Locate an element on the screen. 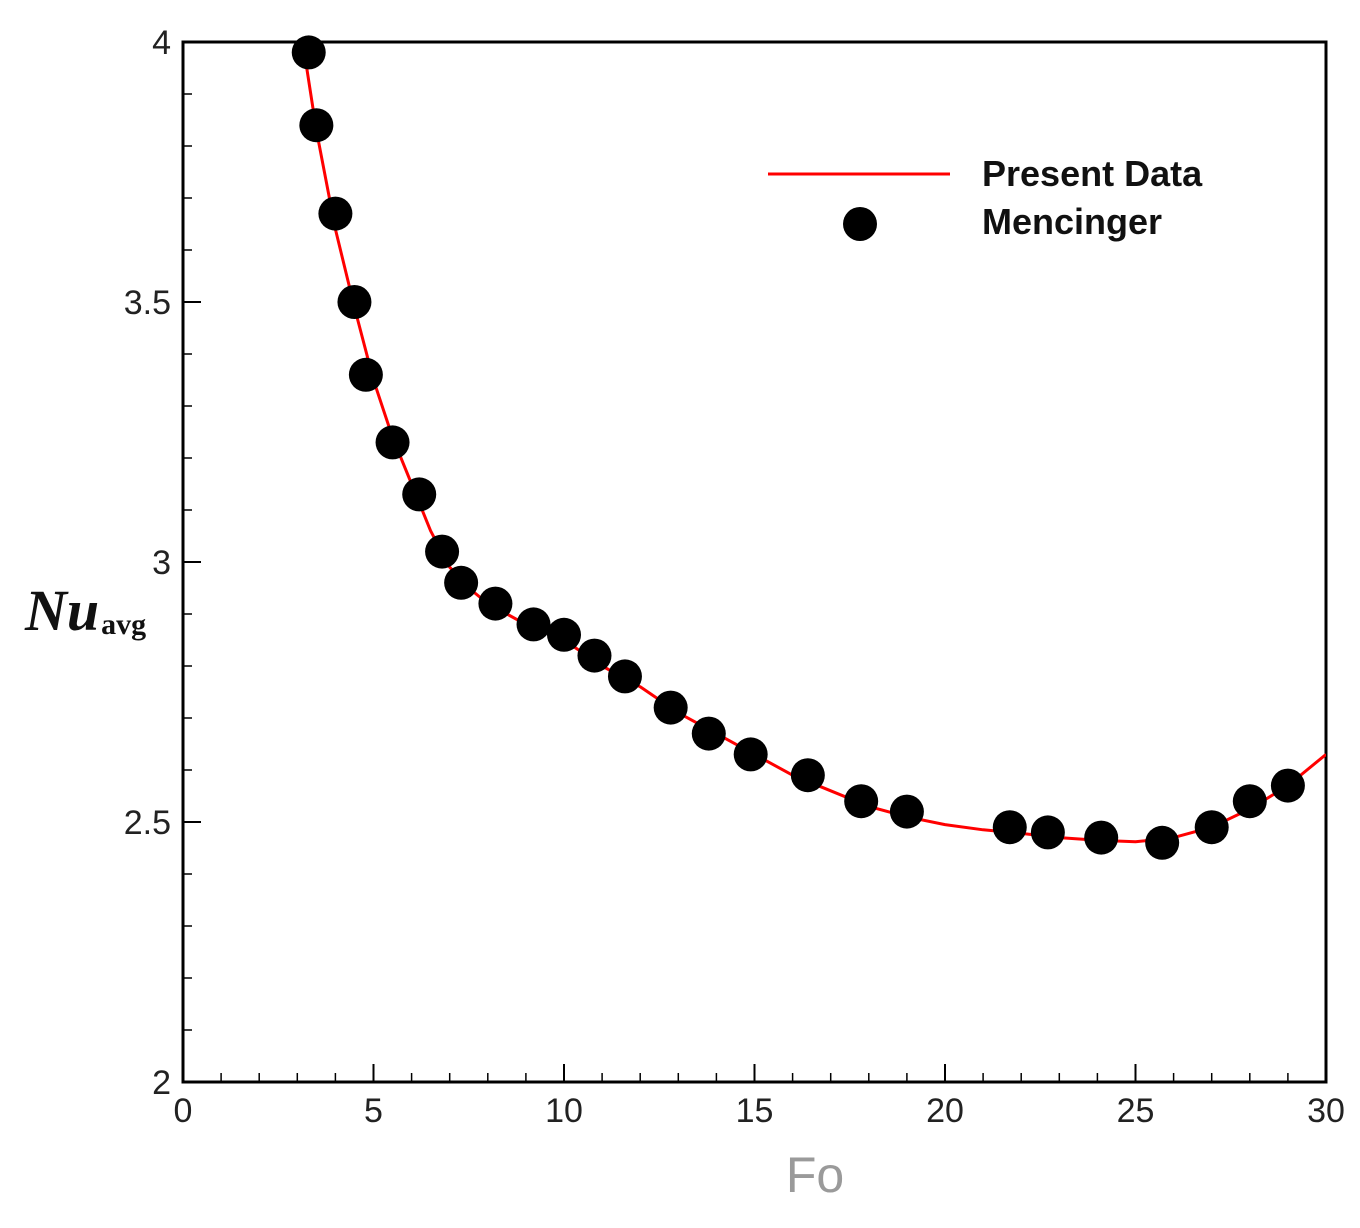 This screenshot has height=1228, width=1360. y-axis-label-subscript: avg is located at coordinates (123, 624).